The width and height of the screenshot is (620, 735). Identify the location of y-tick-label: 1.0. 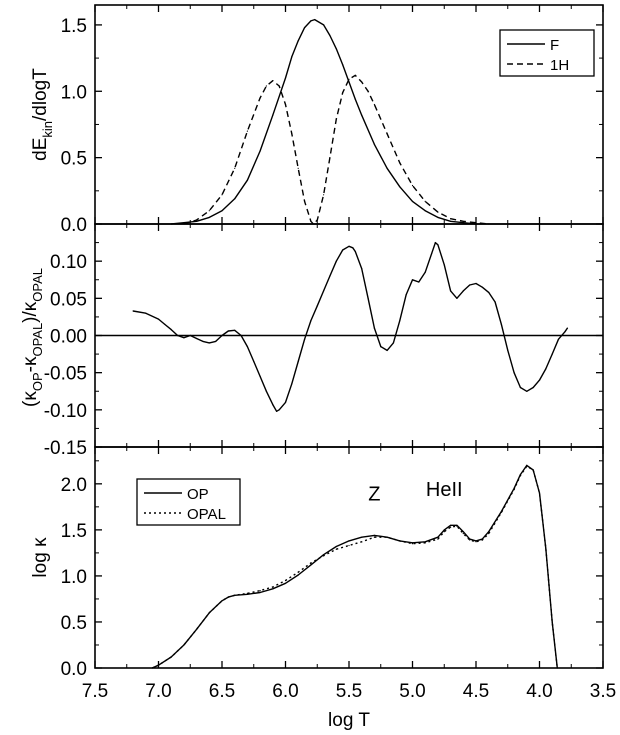
(74, 92).